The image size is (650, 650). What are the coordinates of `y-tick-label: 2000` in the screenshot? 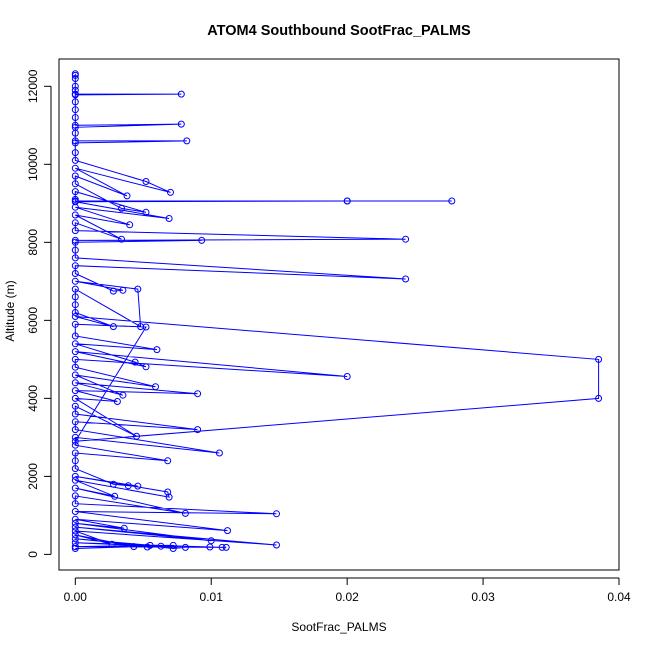 It's located at (33, 476).